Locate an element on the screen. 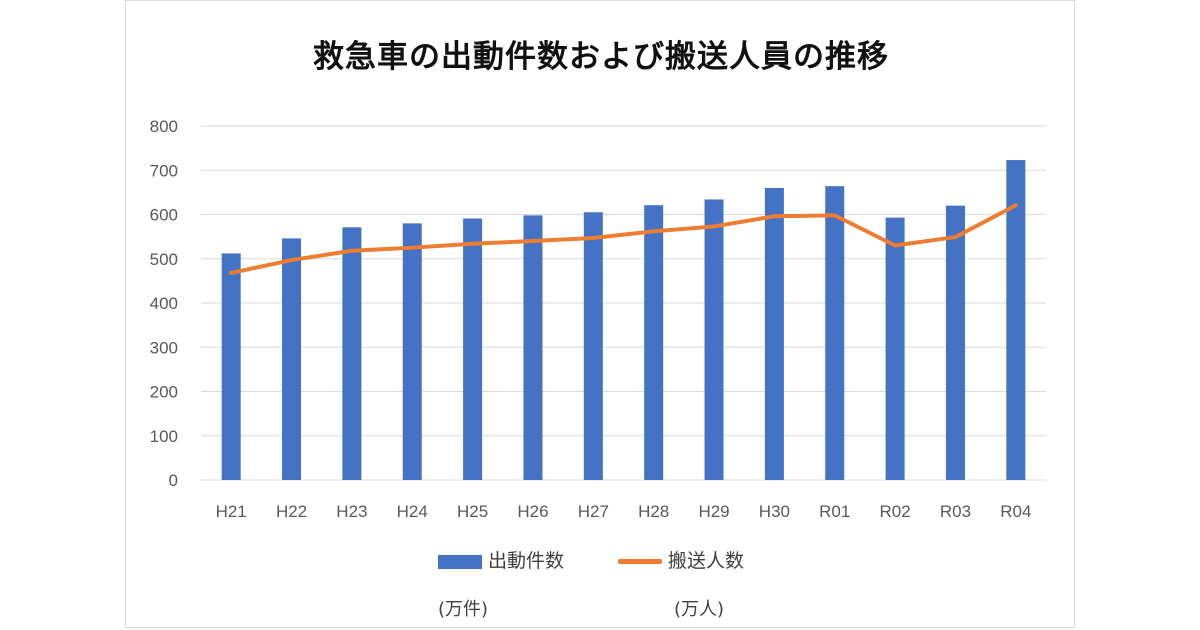 The width and height of the screenshot is (1200, 630). x-tick-label: H26 is located at coordinates (532, 511).